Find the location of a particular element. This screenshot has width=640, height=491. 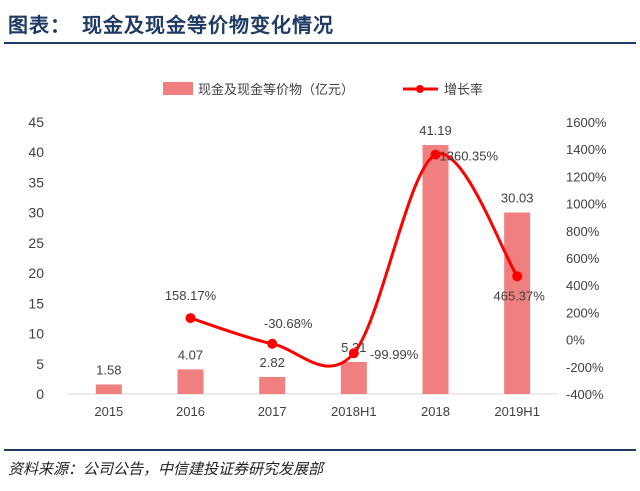

bar-value-label: 1.58 is located at coordinates (108, 369).